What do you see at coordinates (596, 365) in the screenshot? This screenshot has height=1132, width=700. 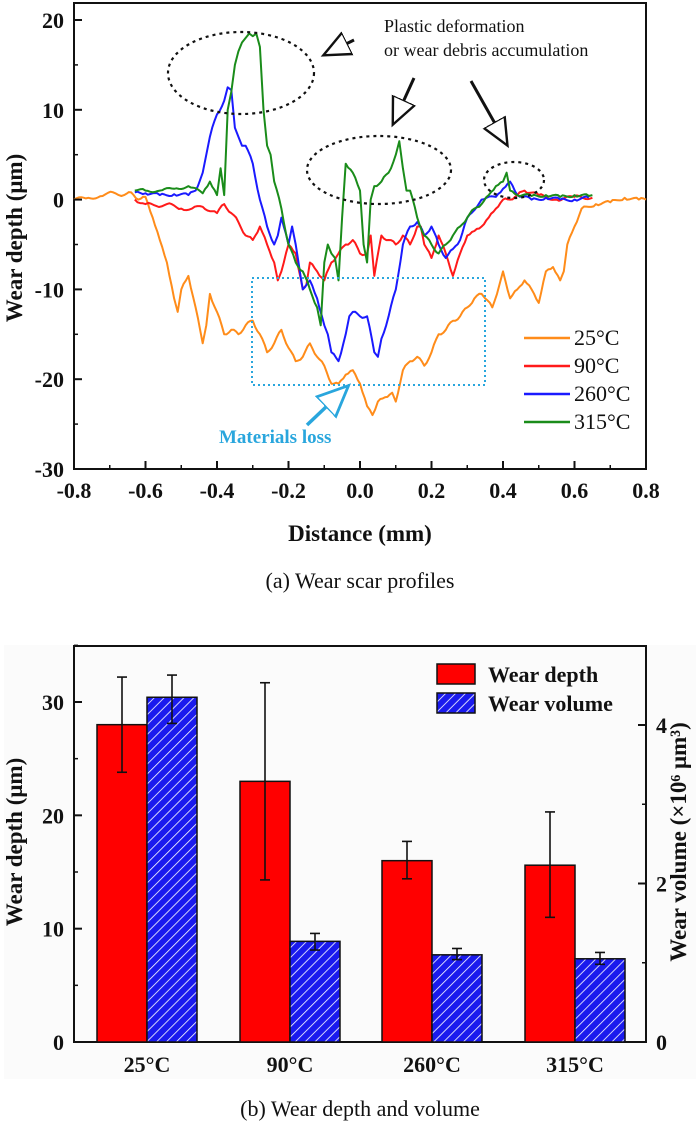 I see `legend-label-90c: 90°C` at bounding box center [596, 365].